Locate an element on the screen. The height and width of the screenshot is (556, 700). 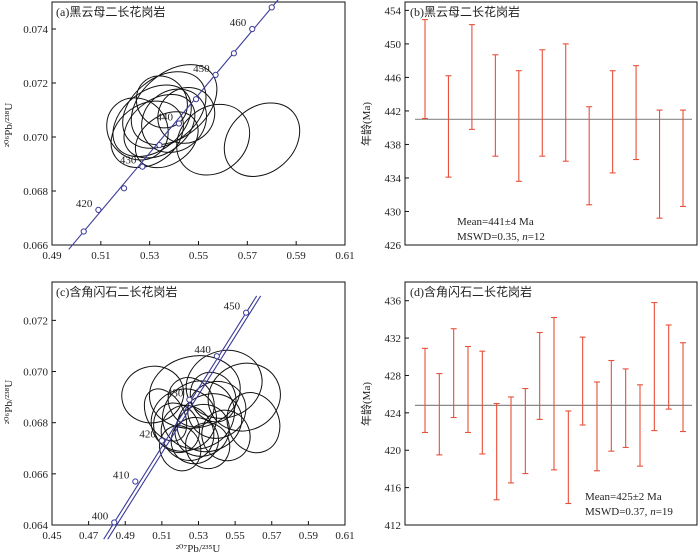
y-tick-label: 434 is located at coordinates (393, 179).